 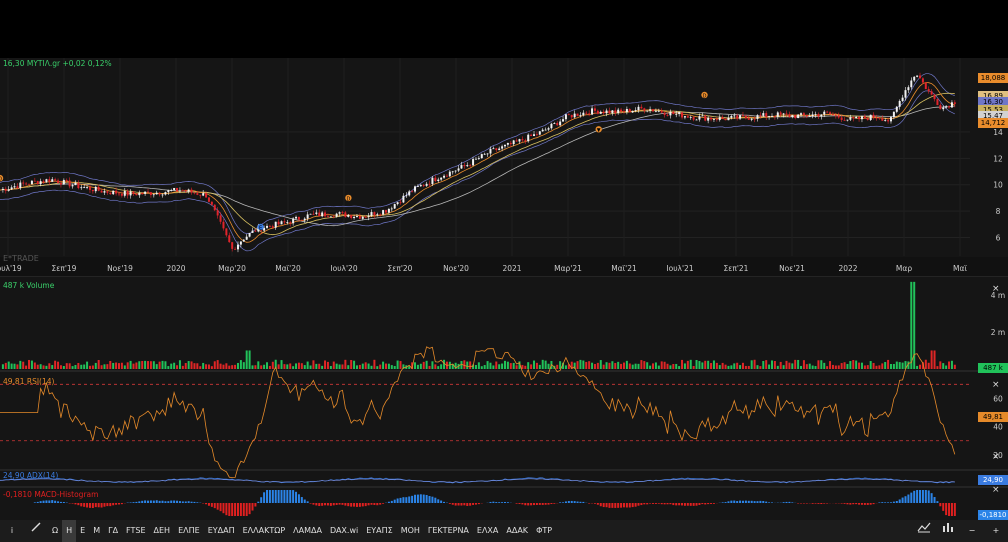 What do you see at coordinates (264, 530) in the screenshot?
I see `ticker-tab-5: ΕΛΛΑΚΤΩΡ` at bounding box center [264, 530].